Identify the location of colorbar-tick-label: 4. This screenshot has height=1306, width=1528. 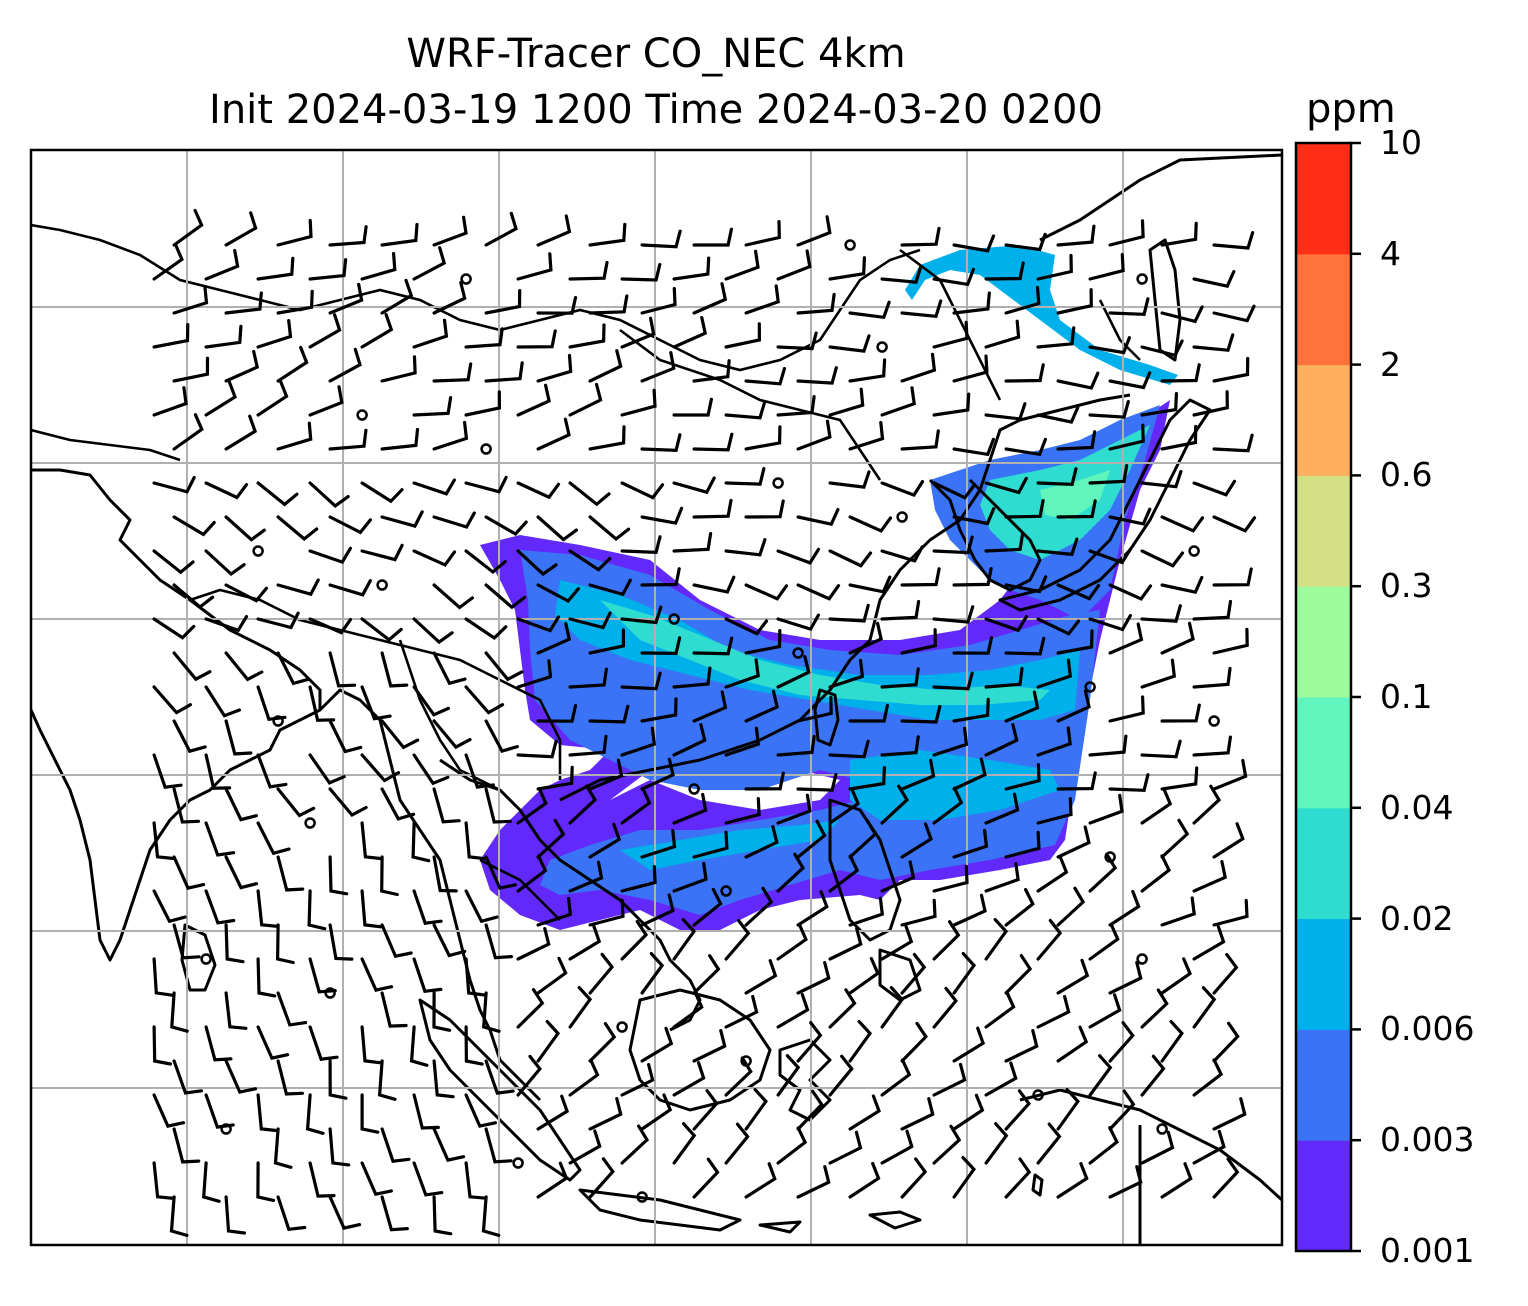
(1390, 253).